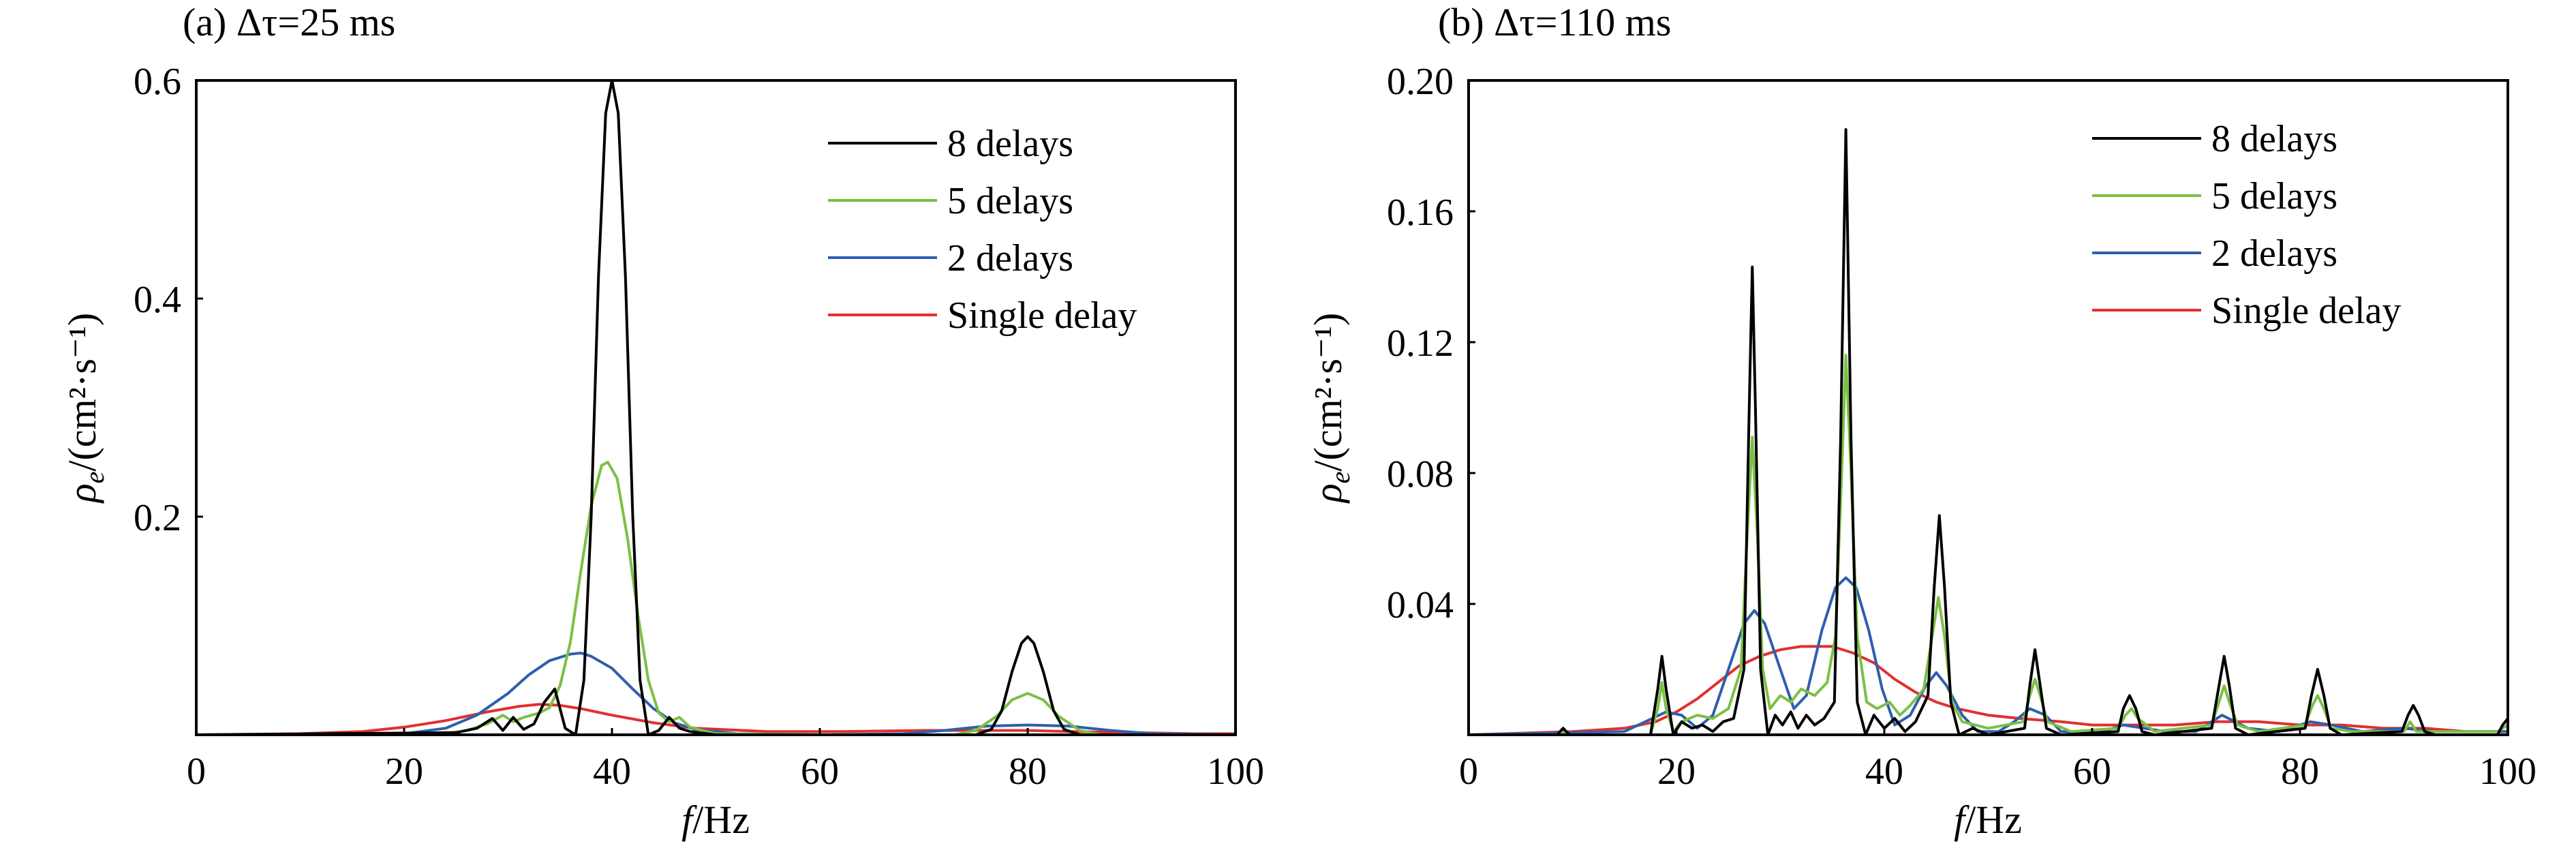 This screenshot has height=850, width=2576. Describe the element at coordinates (2246, 225) in the screenshot. I see `panel-b-legend: 8 delays 5 delays 2 delays Single delay` at that location.